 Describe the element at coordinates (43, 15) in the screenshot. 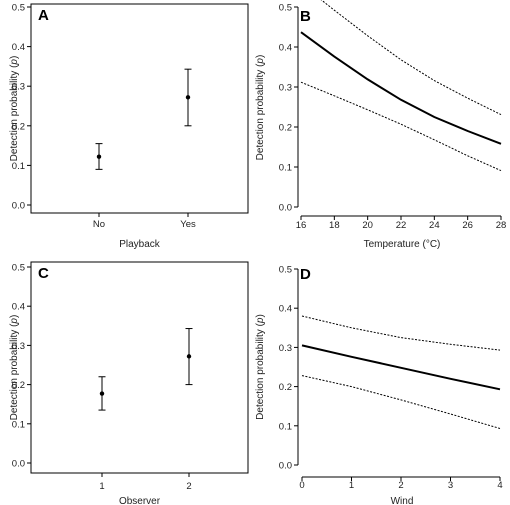

I see `panel-letter: A` at that location.